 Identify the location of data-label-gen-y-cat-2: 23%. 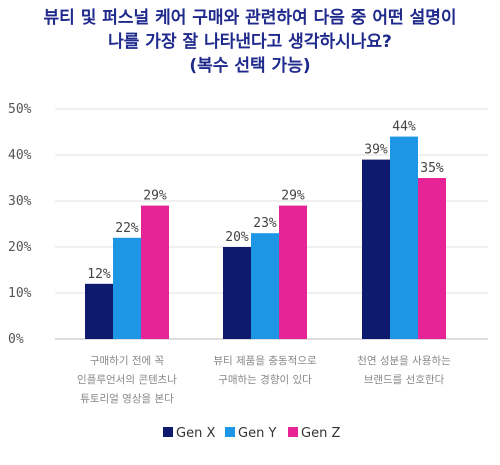
(265, 223).